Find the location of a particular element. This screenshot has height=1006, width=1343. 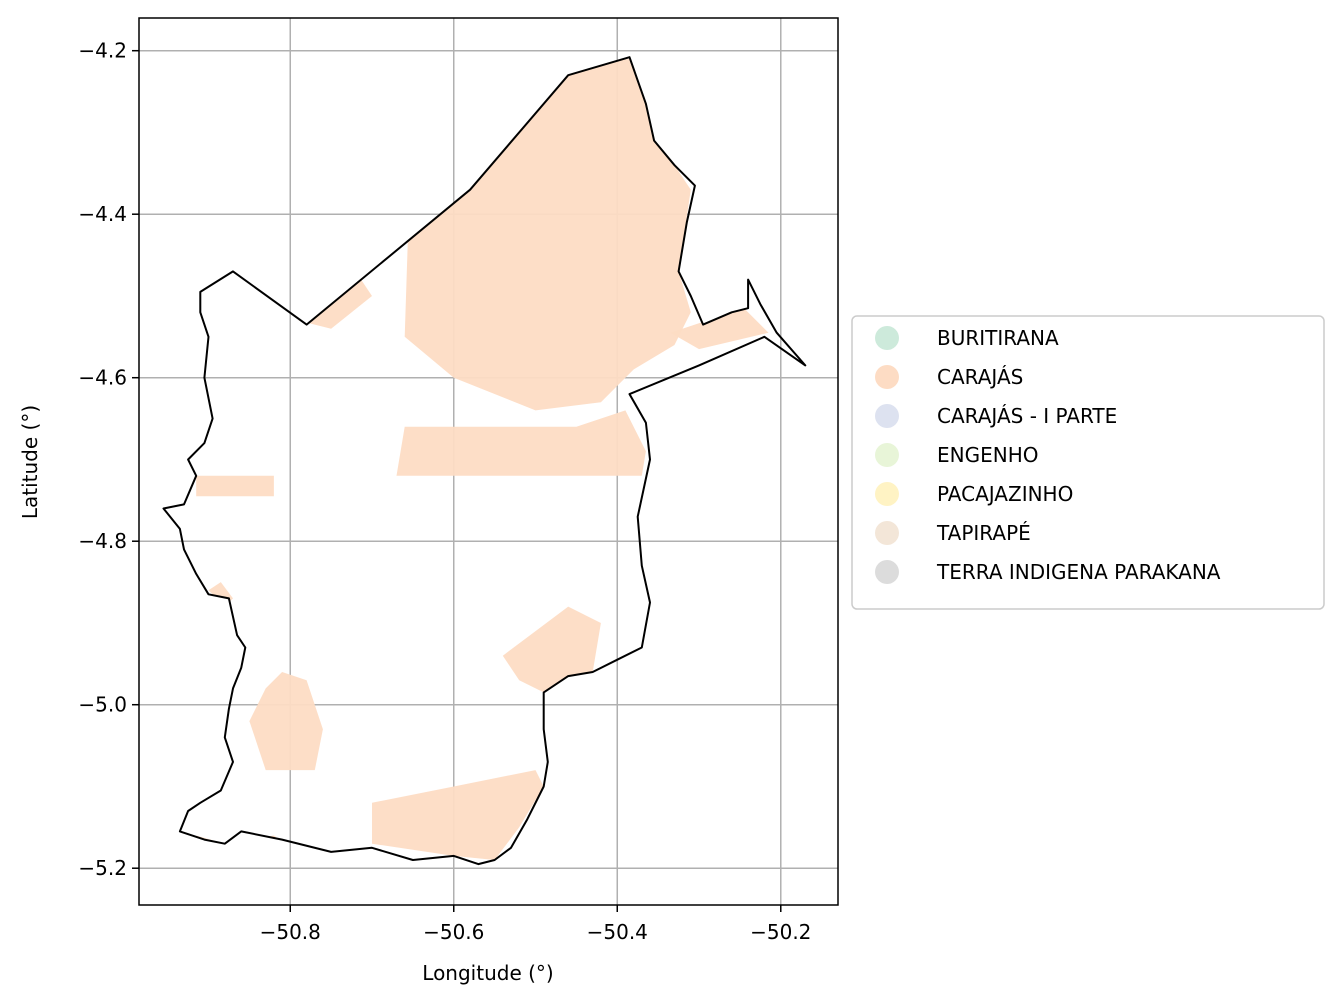

legend-label: TAPIRAPÉ is located at coordinates (983, 533).